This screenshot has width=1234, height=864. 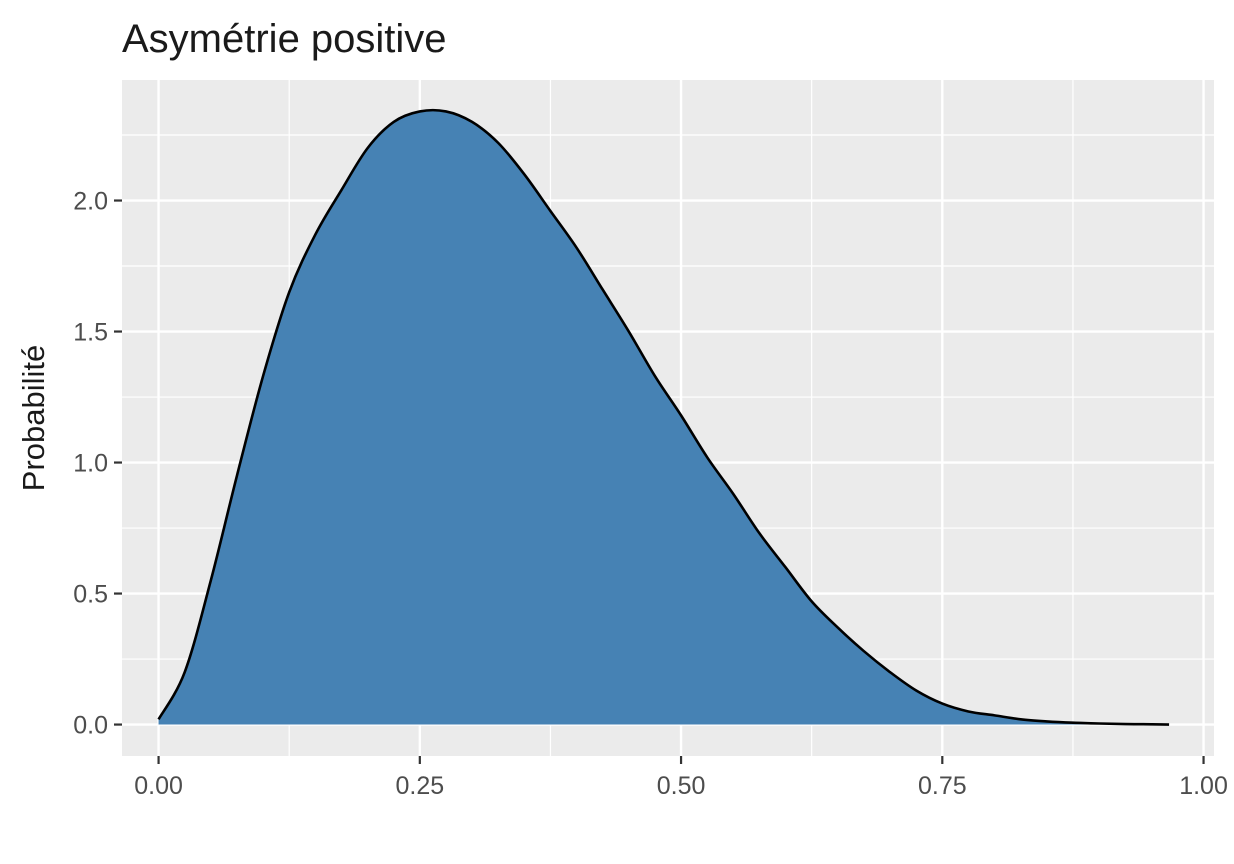 I want to click on x-tick-label: 0.00, so click(x=158, y=786).